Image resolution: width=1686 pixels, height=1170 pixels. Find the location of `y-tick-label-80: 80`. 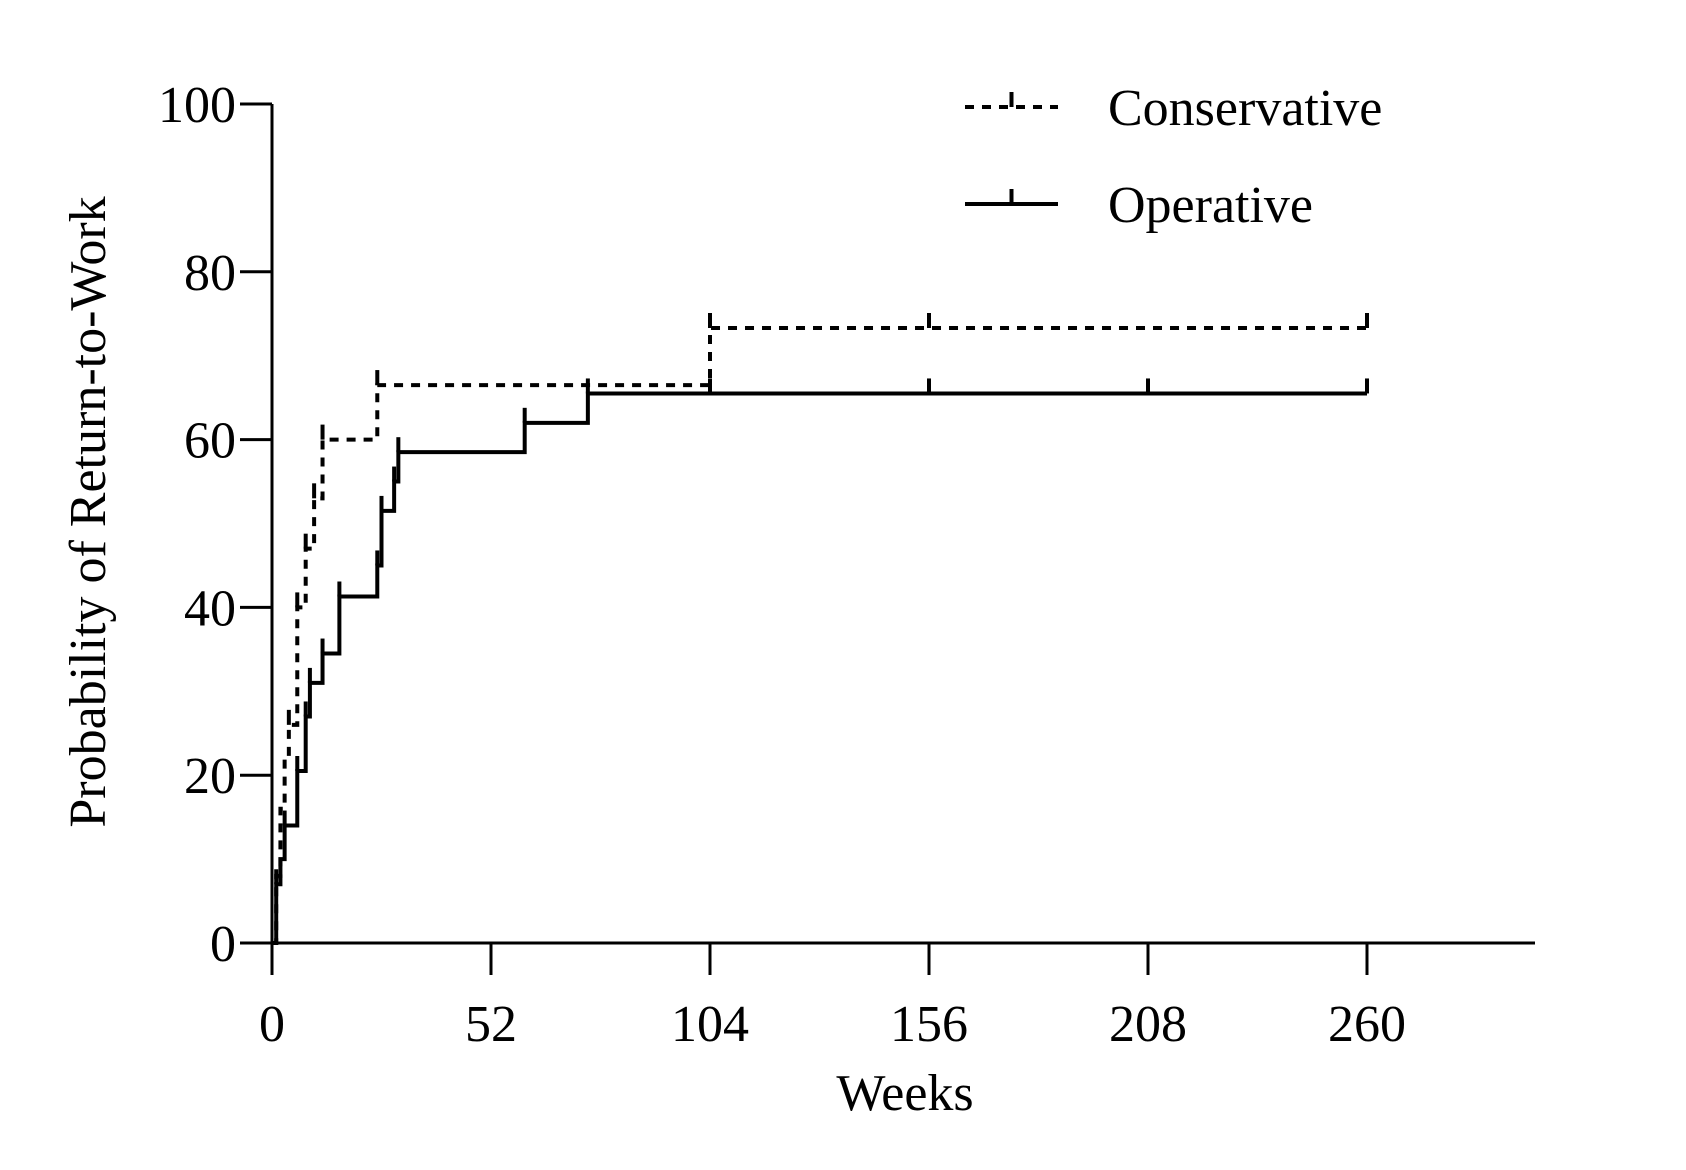

y-tick-label-80: 80 is located at coordinates (210, 273).